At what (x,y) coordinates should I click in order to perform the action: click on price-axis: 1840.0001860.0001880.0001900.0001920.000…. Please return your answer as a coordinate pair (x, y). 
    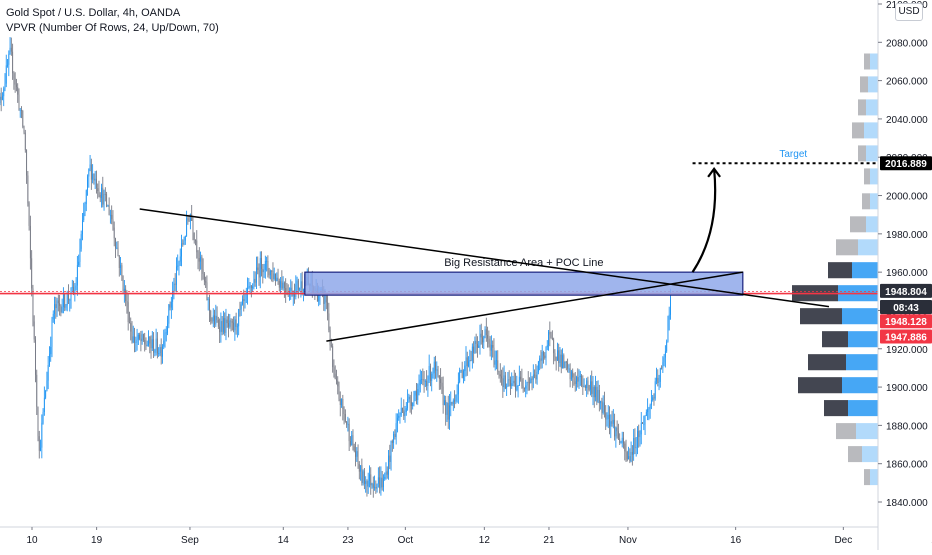
    Looking at the image, I should click on (903, 275).